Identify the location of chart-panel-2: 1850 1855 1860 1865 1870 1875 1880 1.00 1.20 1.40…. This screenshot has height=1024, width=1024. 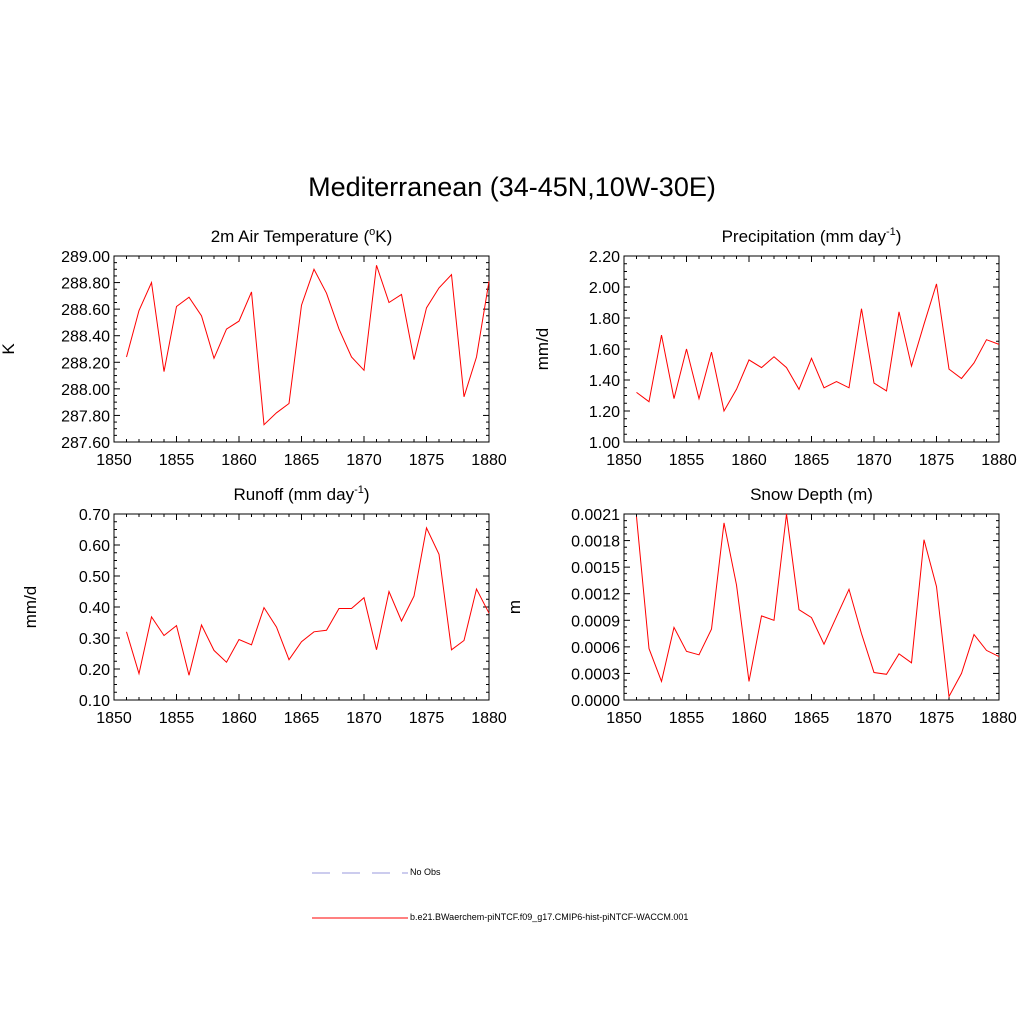
(775, 347).